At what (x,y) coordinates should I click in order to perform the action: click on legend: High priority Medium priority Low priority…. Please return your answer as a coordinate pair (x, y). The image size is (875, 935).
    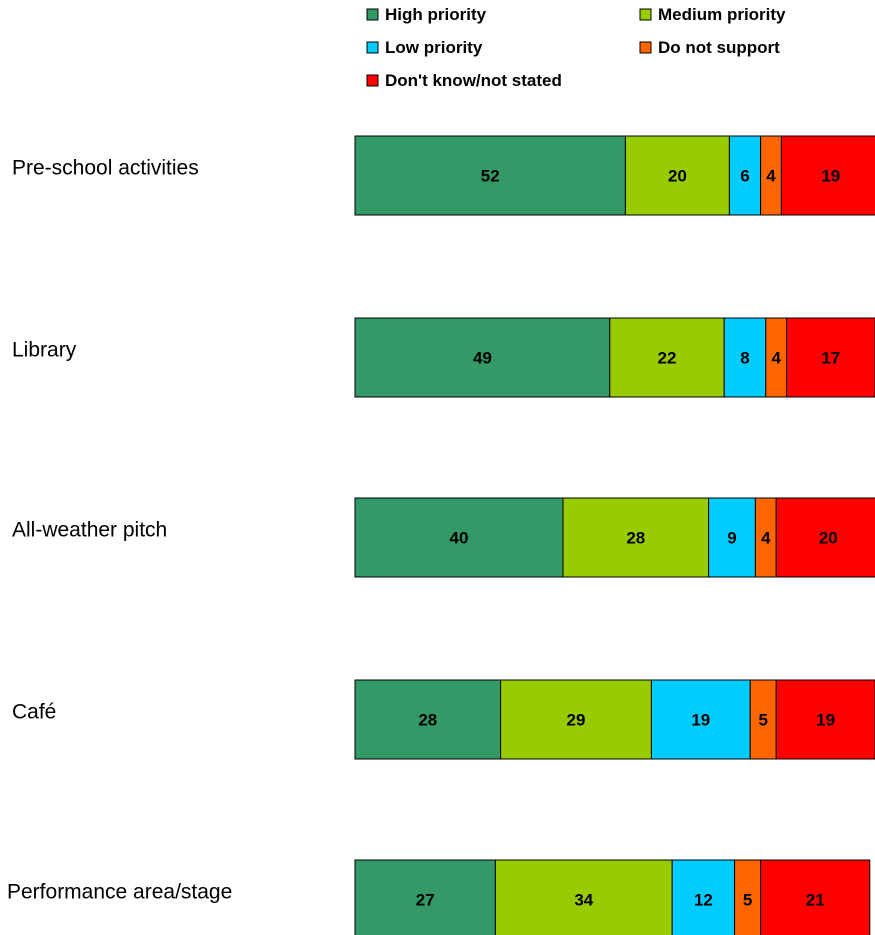
    Looking at the image, I should click on (576, 47).